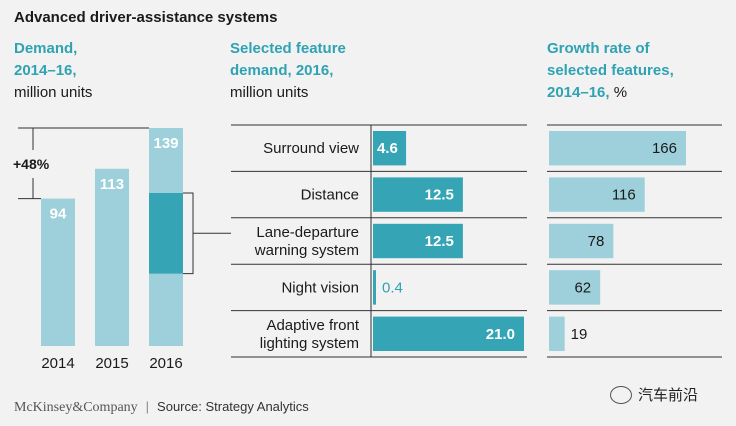  Describe the element at coordinates (309, 343) in the screenshot. I see `feature-label-5: lighting system` at that location.